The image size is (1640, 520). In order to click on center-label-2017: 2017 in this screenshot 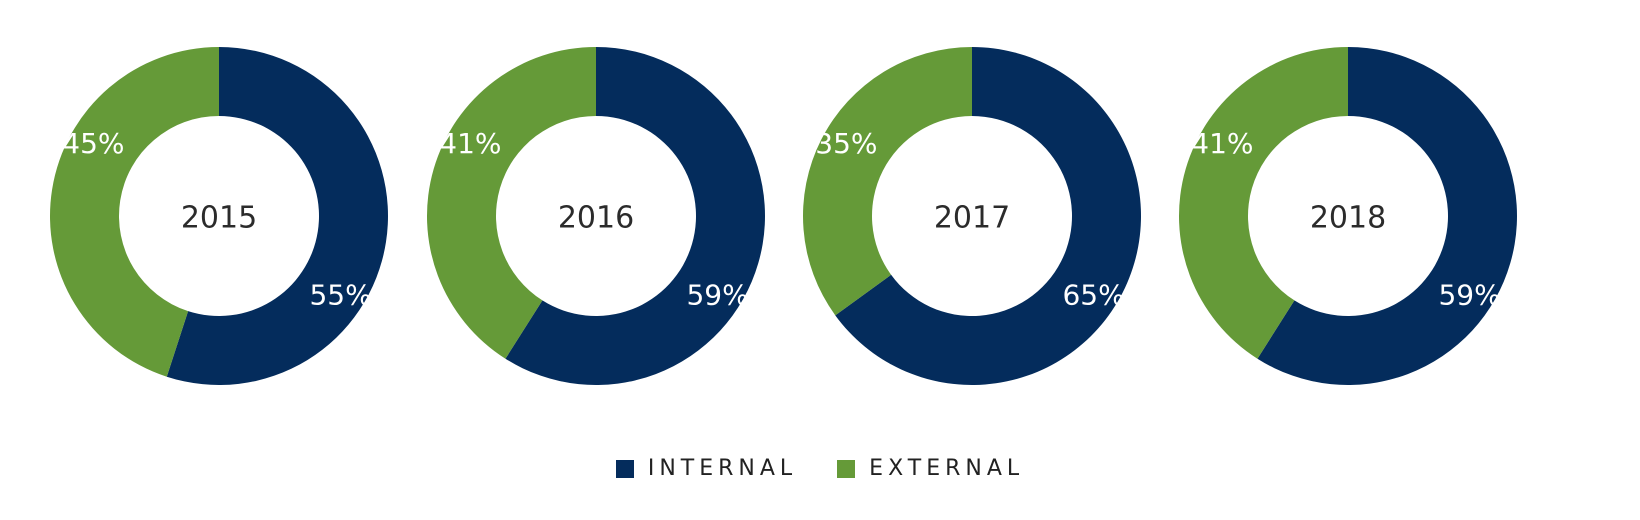, I will do `click(972, 218)`.